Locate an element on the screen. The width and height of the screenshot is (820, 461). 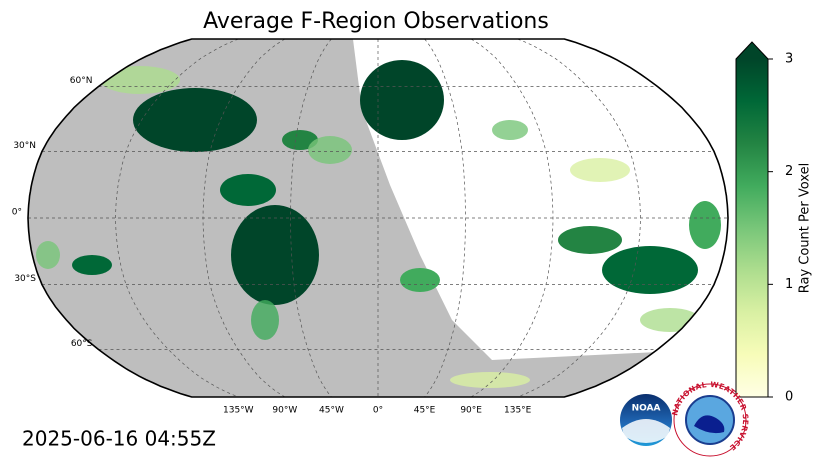
colorbar-tick-label: 1 is located at coordinates (789, 284).